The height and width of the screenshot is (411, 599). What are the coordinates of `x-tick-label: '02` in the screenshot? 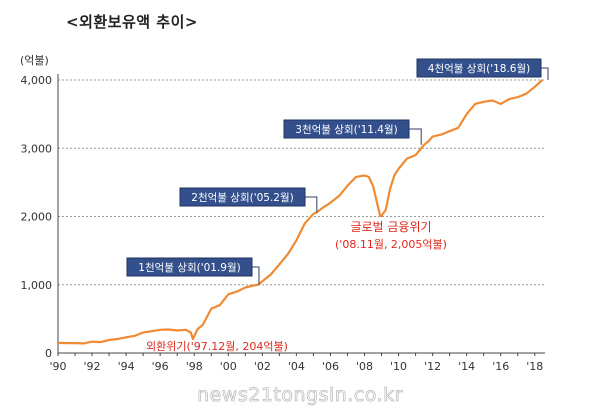 It's located at (262, 366).